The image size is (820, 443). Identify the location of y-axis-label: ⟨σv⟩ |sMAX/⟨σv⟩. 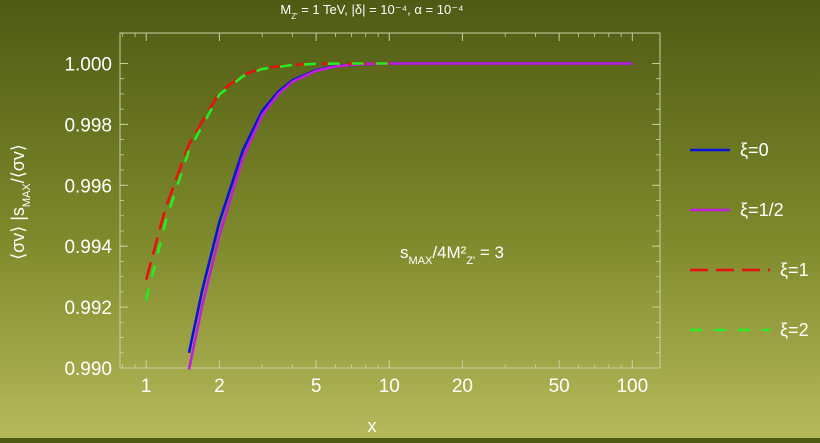
(20, 202).